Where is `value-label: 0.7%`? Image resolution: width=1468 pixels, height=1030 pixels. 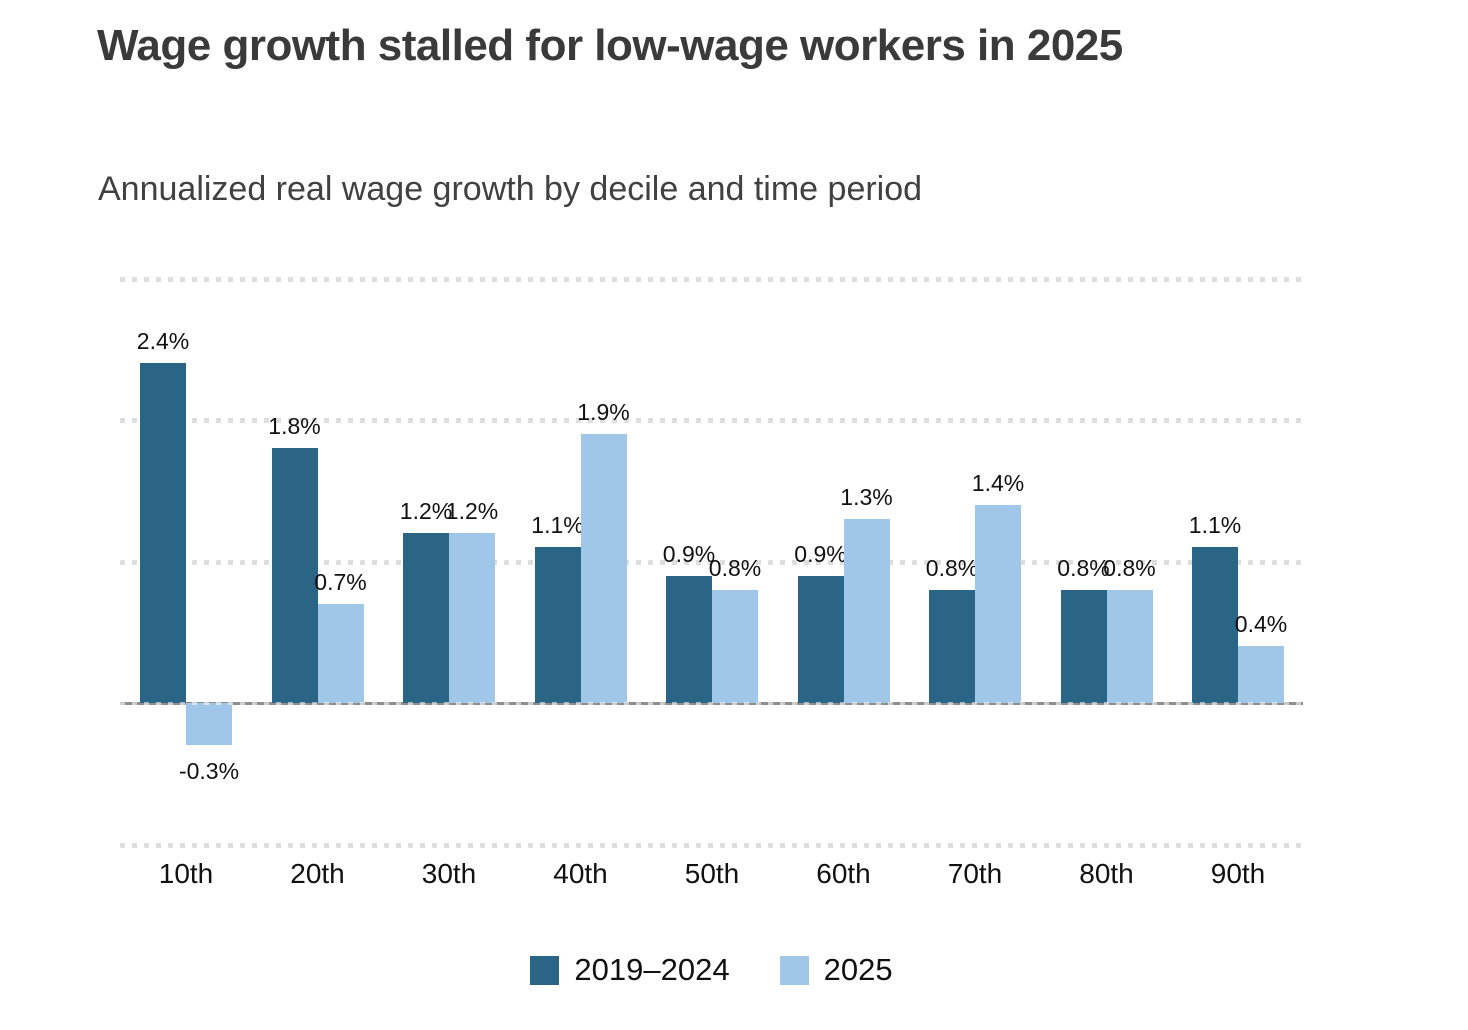 value-label: 0.7% is located at coordinates (340, 581).